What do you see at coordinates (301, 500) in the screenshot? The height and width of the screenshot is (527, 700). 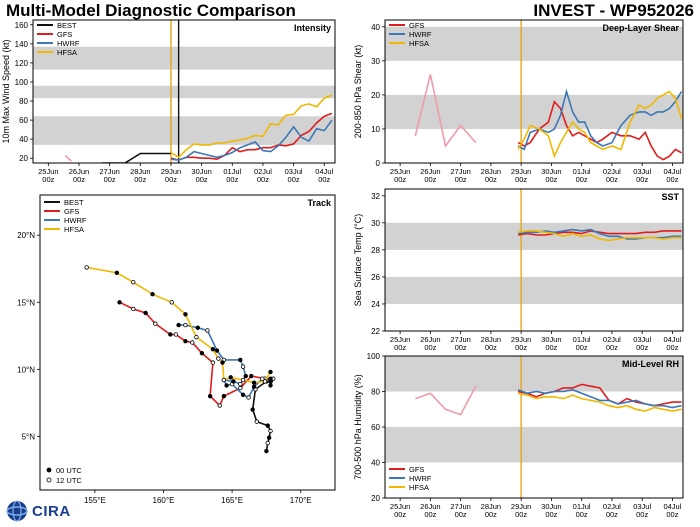 I see `x-tick-label: 170°E` at bounding box center [301, 500].